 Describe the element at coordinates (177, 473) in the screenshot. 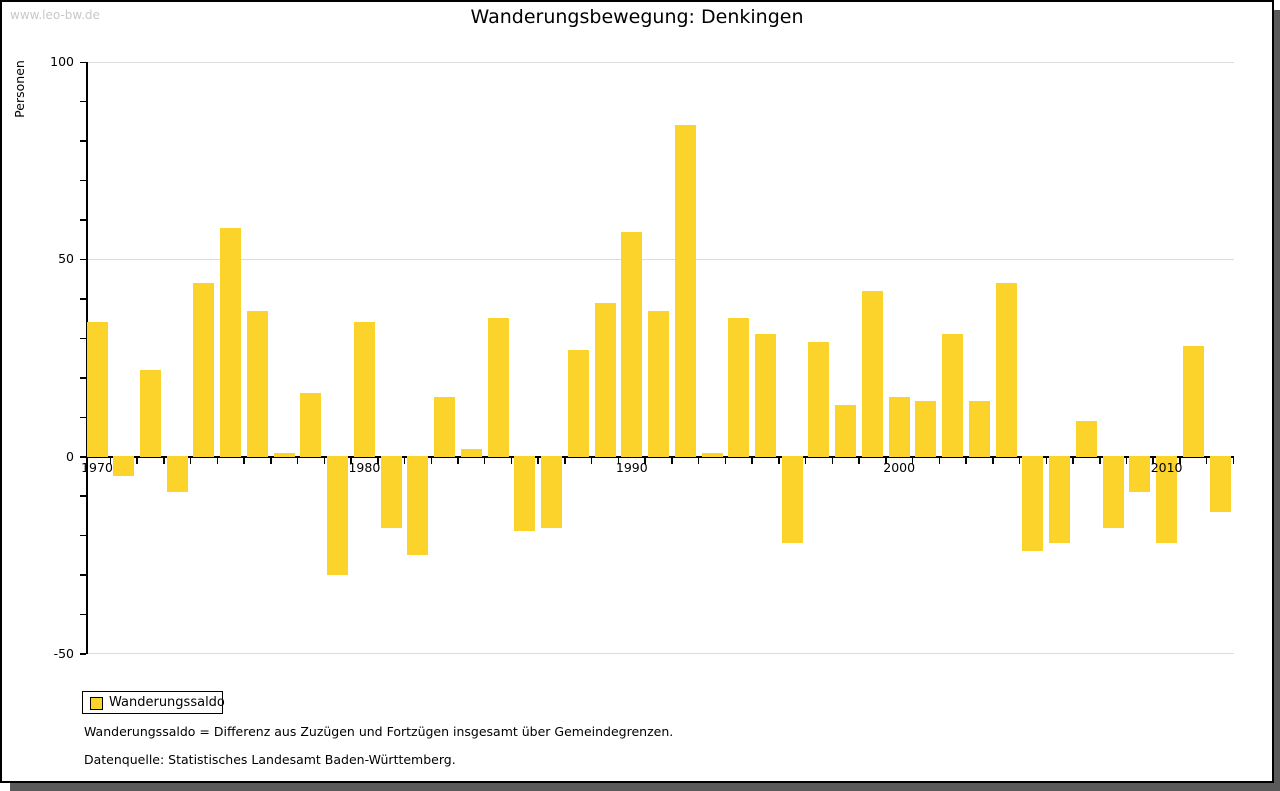

I see `bar-1973` at that location.